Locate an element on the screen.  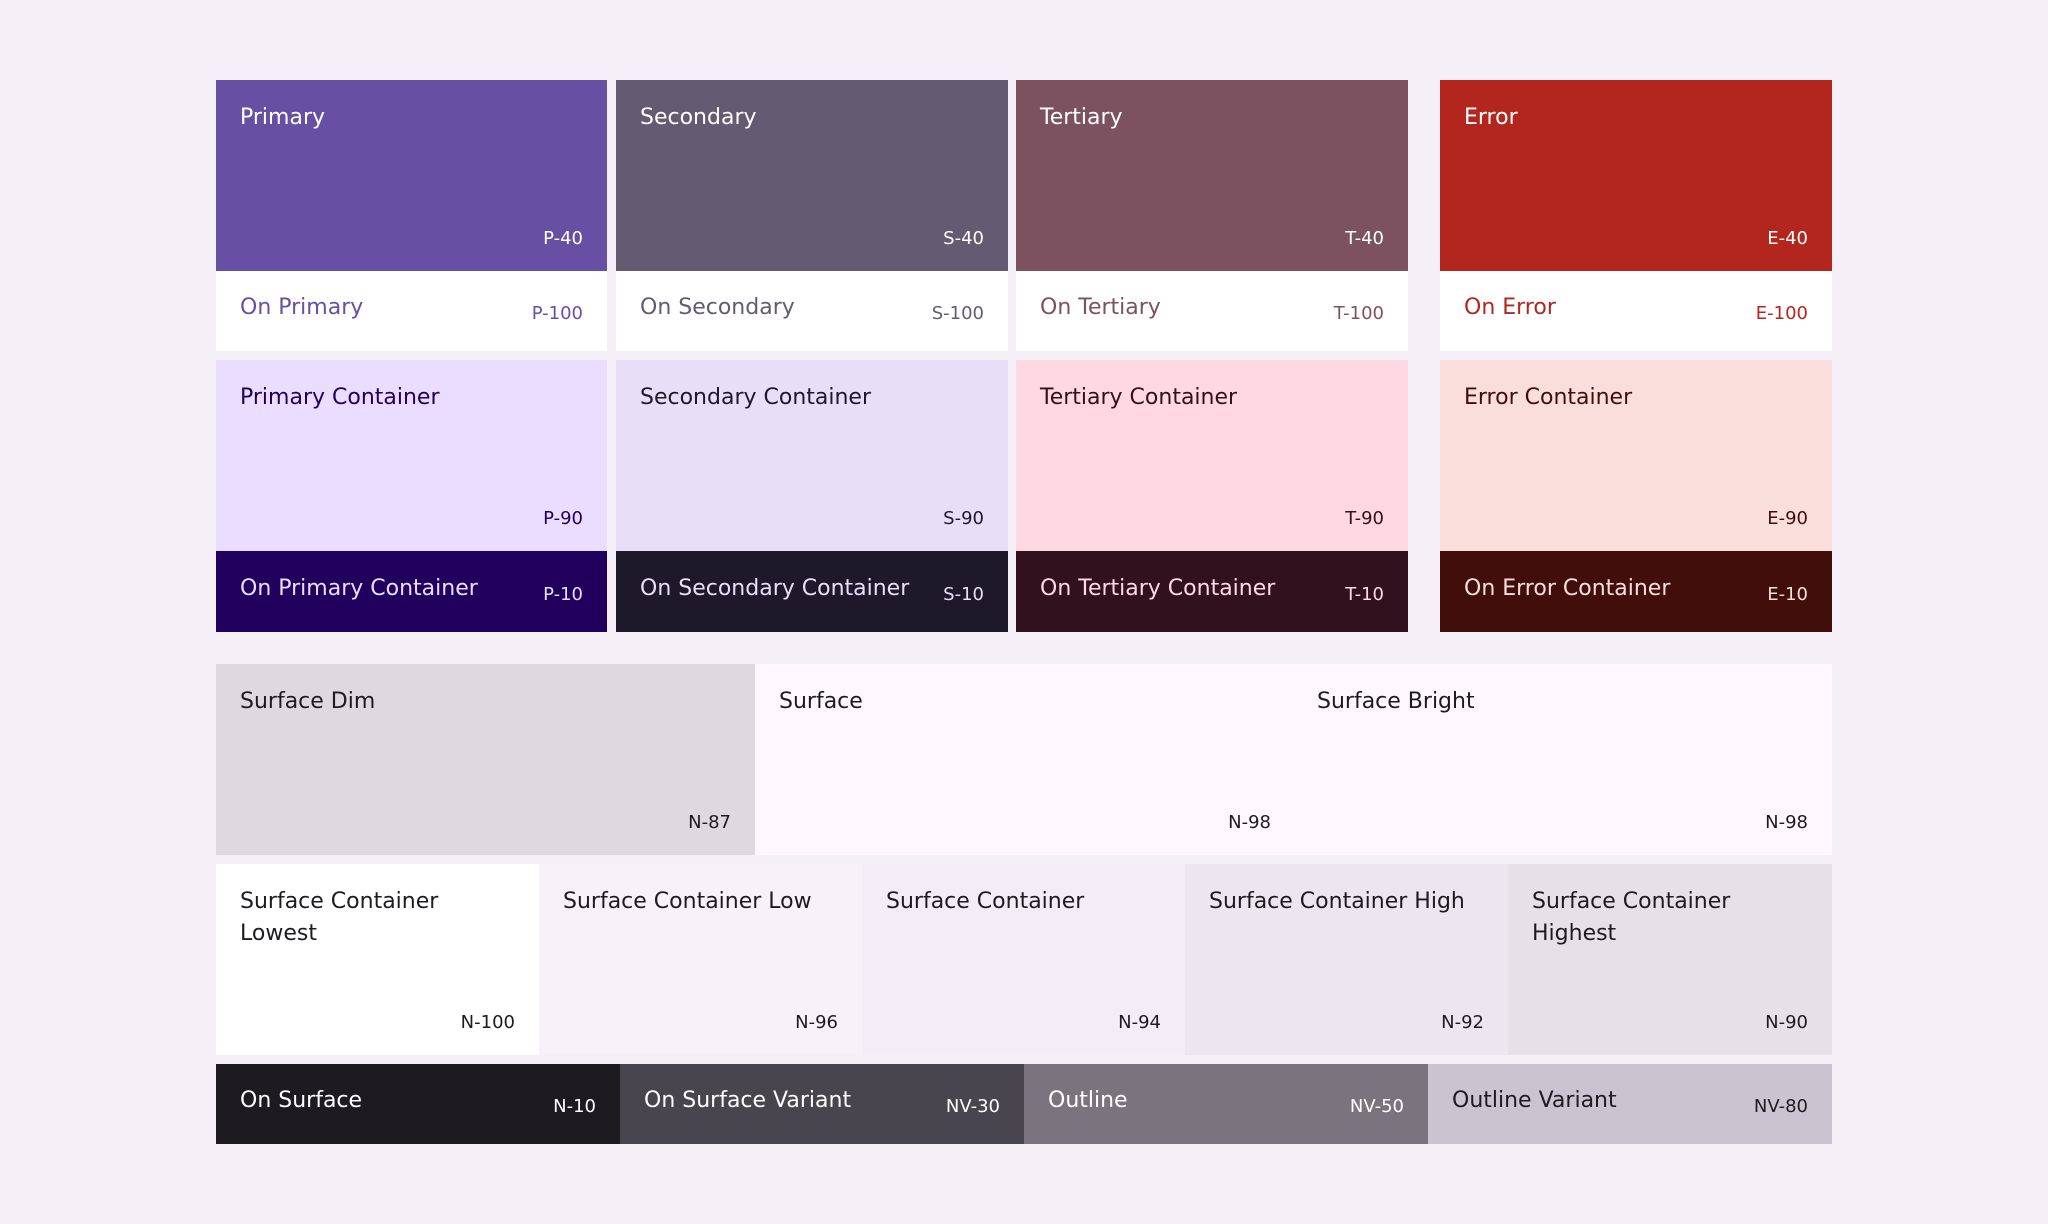
swatch-on-tertiary-container: On Tertiary Container T-10 is located at coordinates (1212, 591).